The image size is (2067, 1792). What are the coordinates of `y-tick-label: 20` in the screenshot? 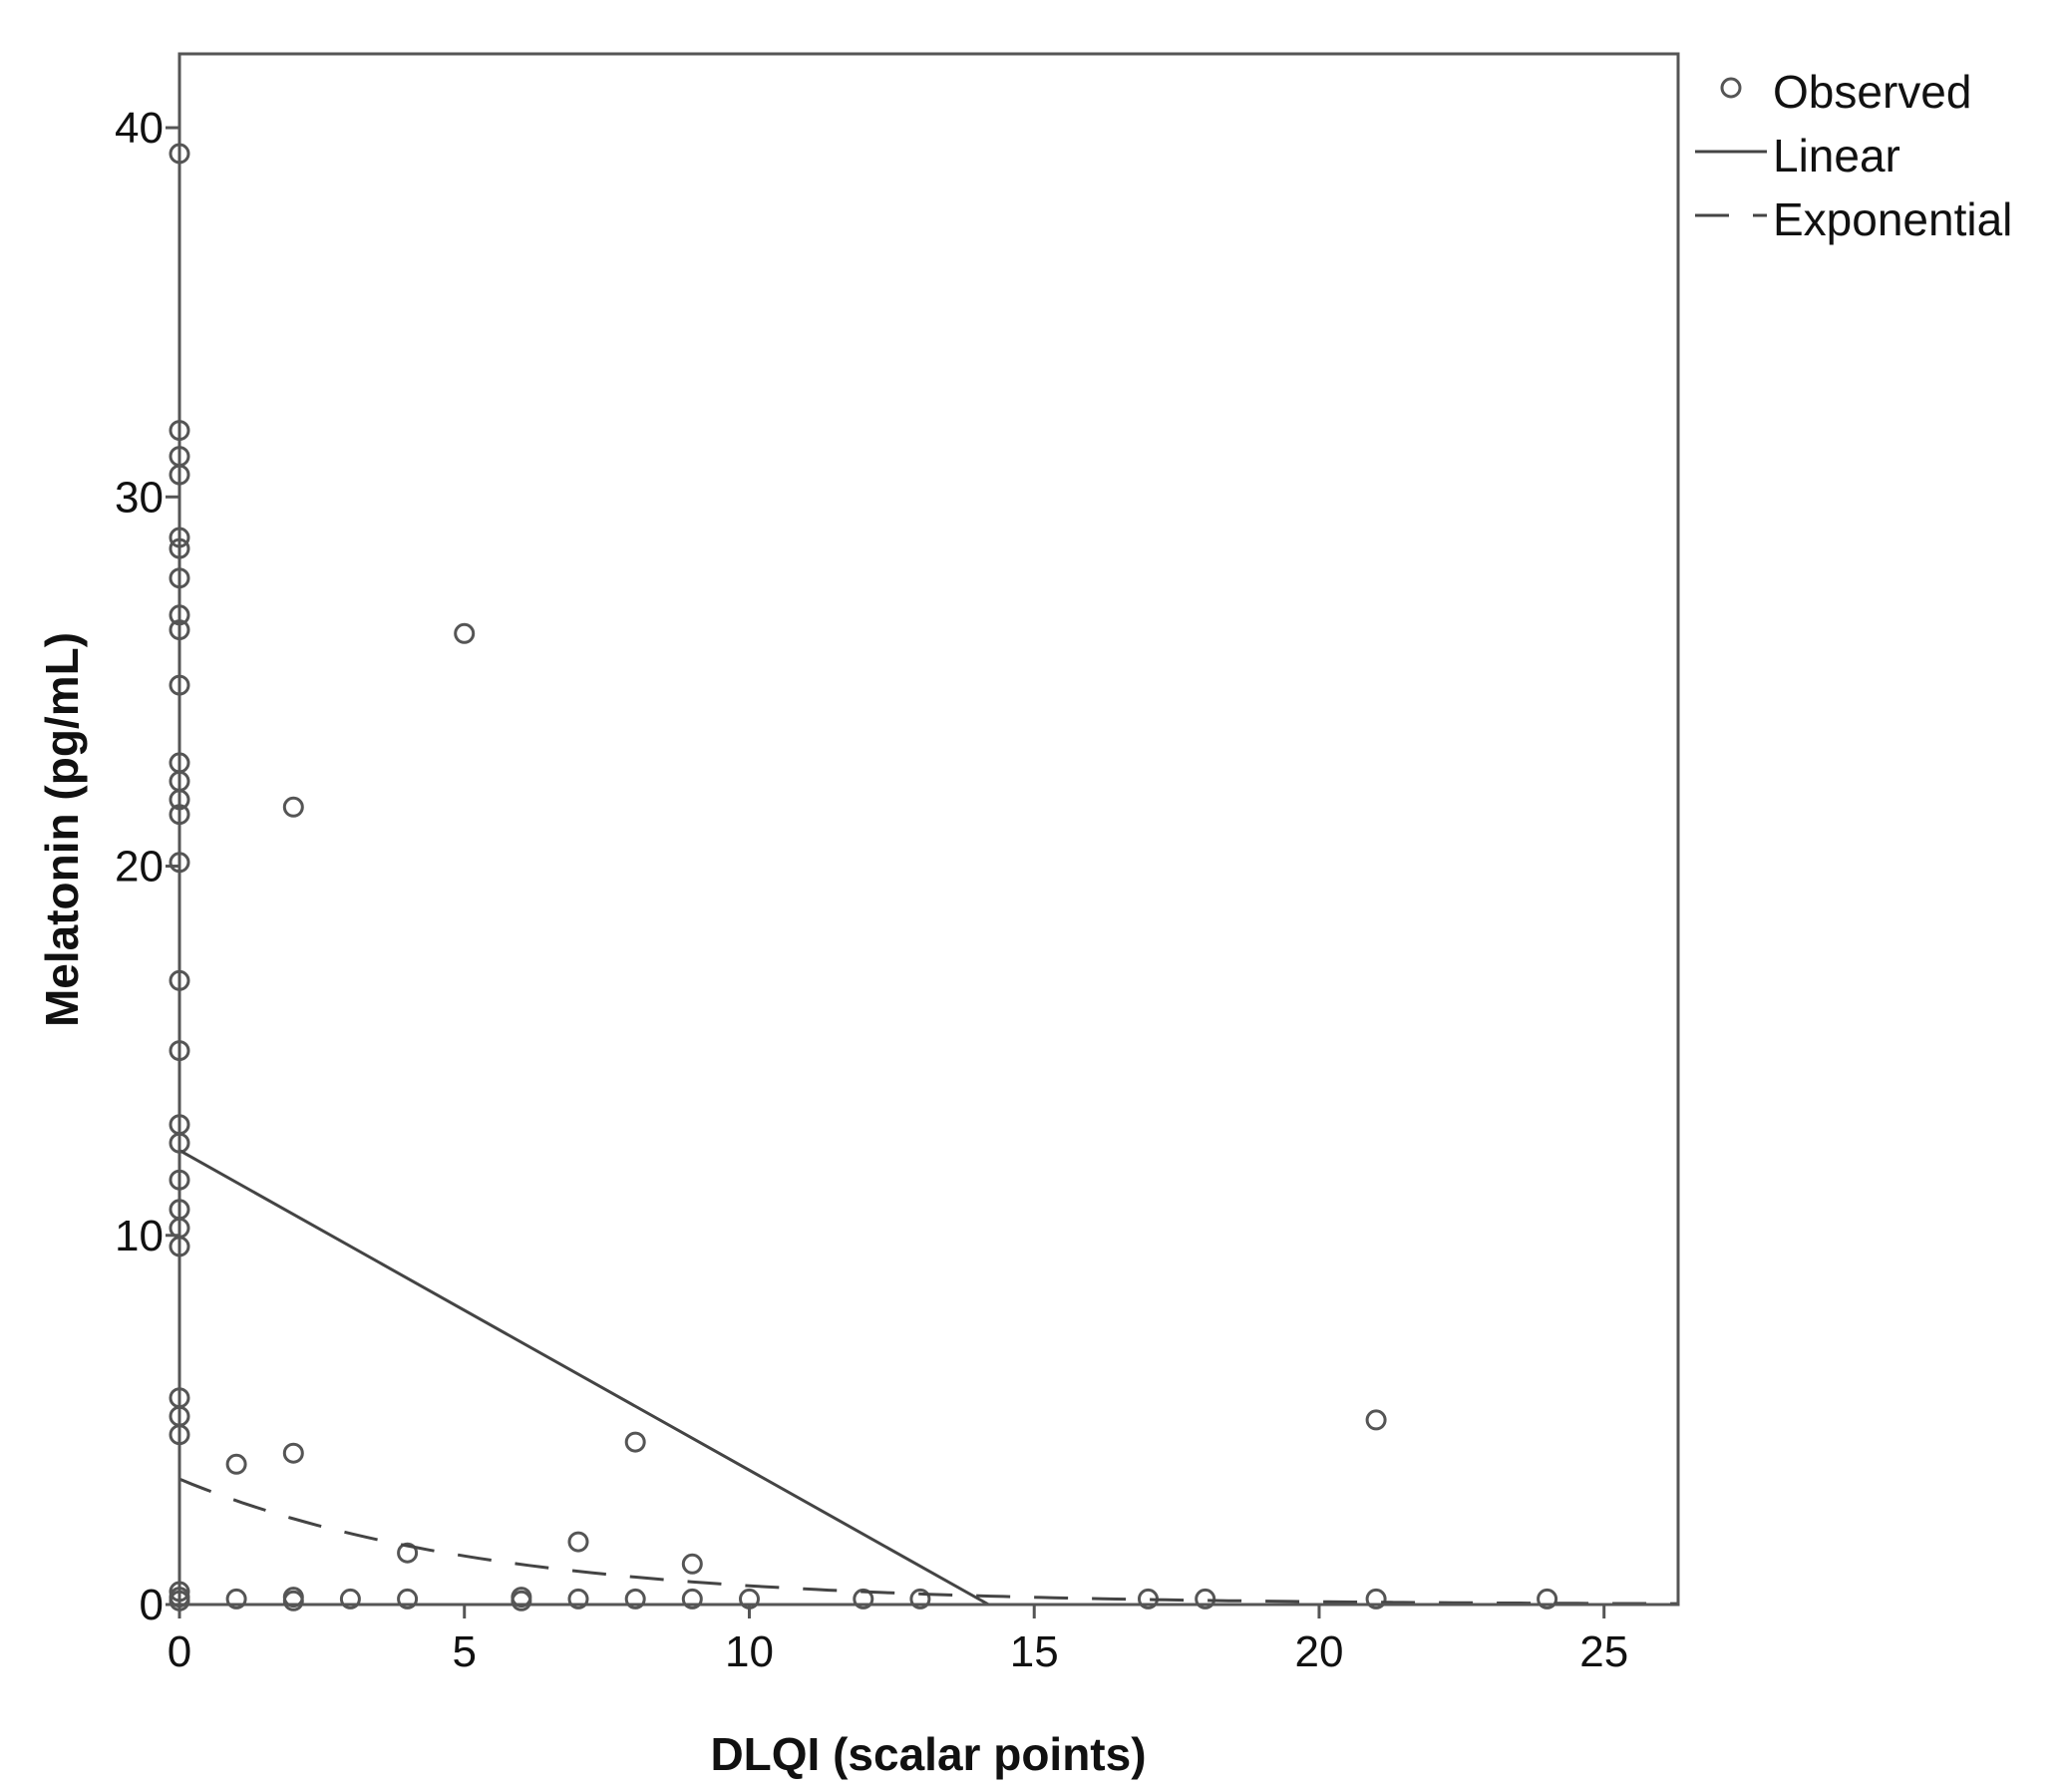 It's located at (139, 867).